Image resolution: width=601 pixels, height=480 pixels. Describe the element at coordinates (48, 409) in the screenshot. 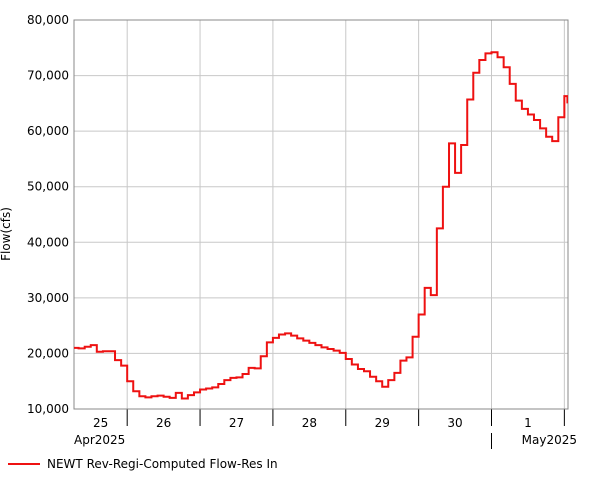

I see `y-tick-label: 10,000` at that location.